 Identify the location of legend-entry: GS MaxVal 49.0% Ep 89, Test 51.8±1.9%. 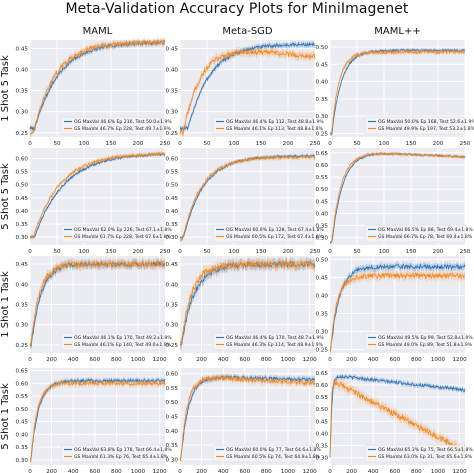
(425, 345).